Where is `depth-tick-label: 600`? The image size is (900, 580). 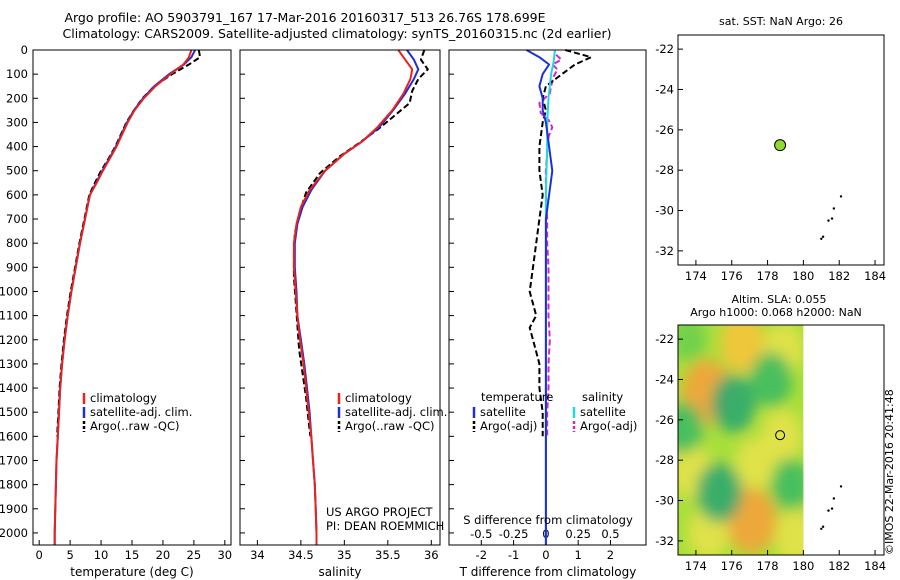 depth-tick-label: 600 is located at coordinates (17, 195).